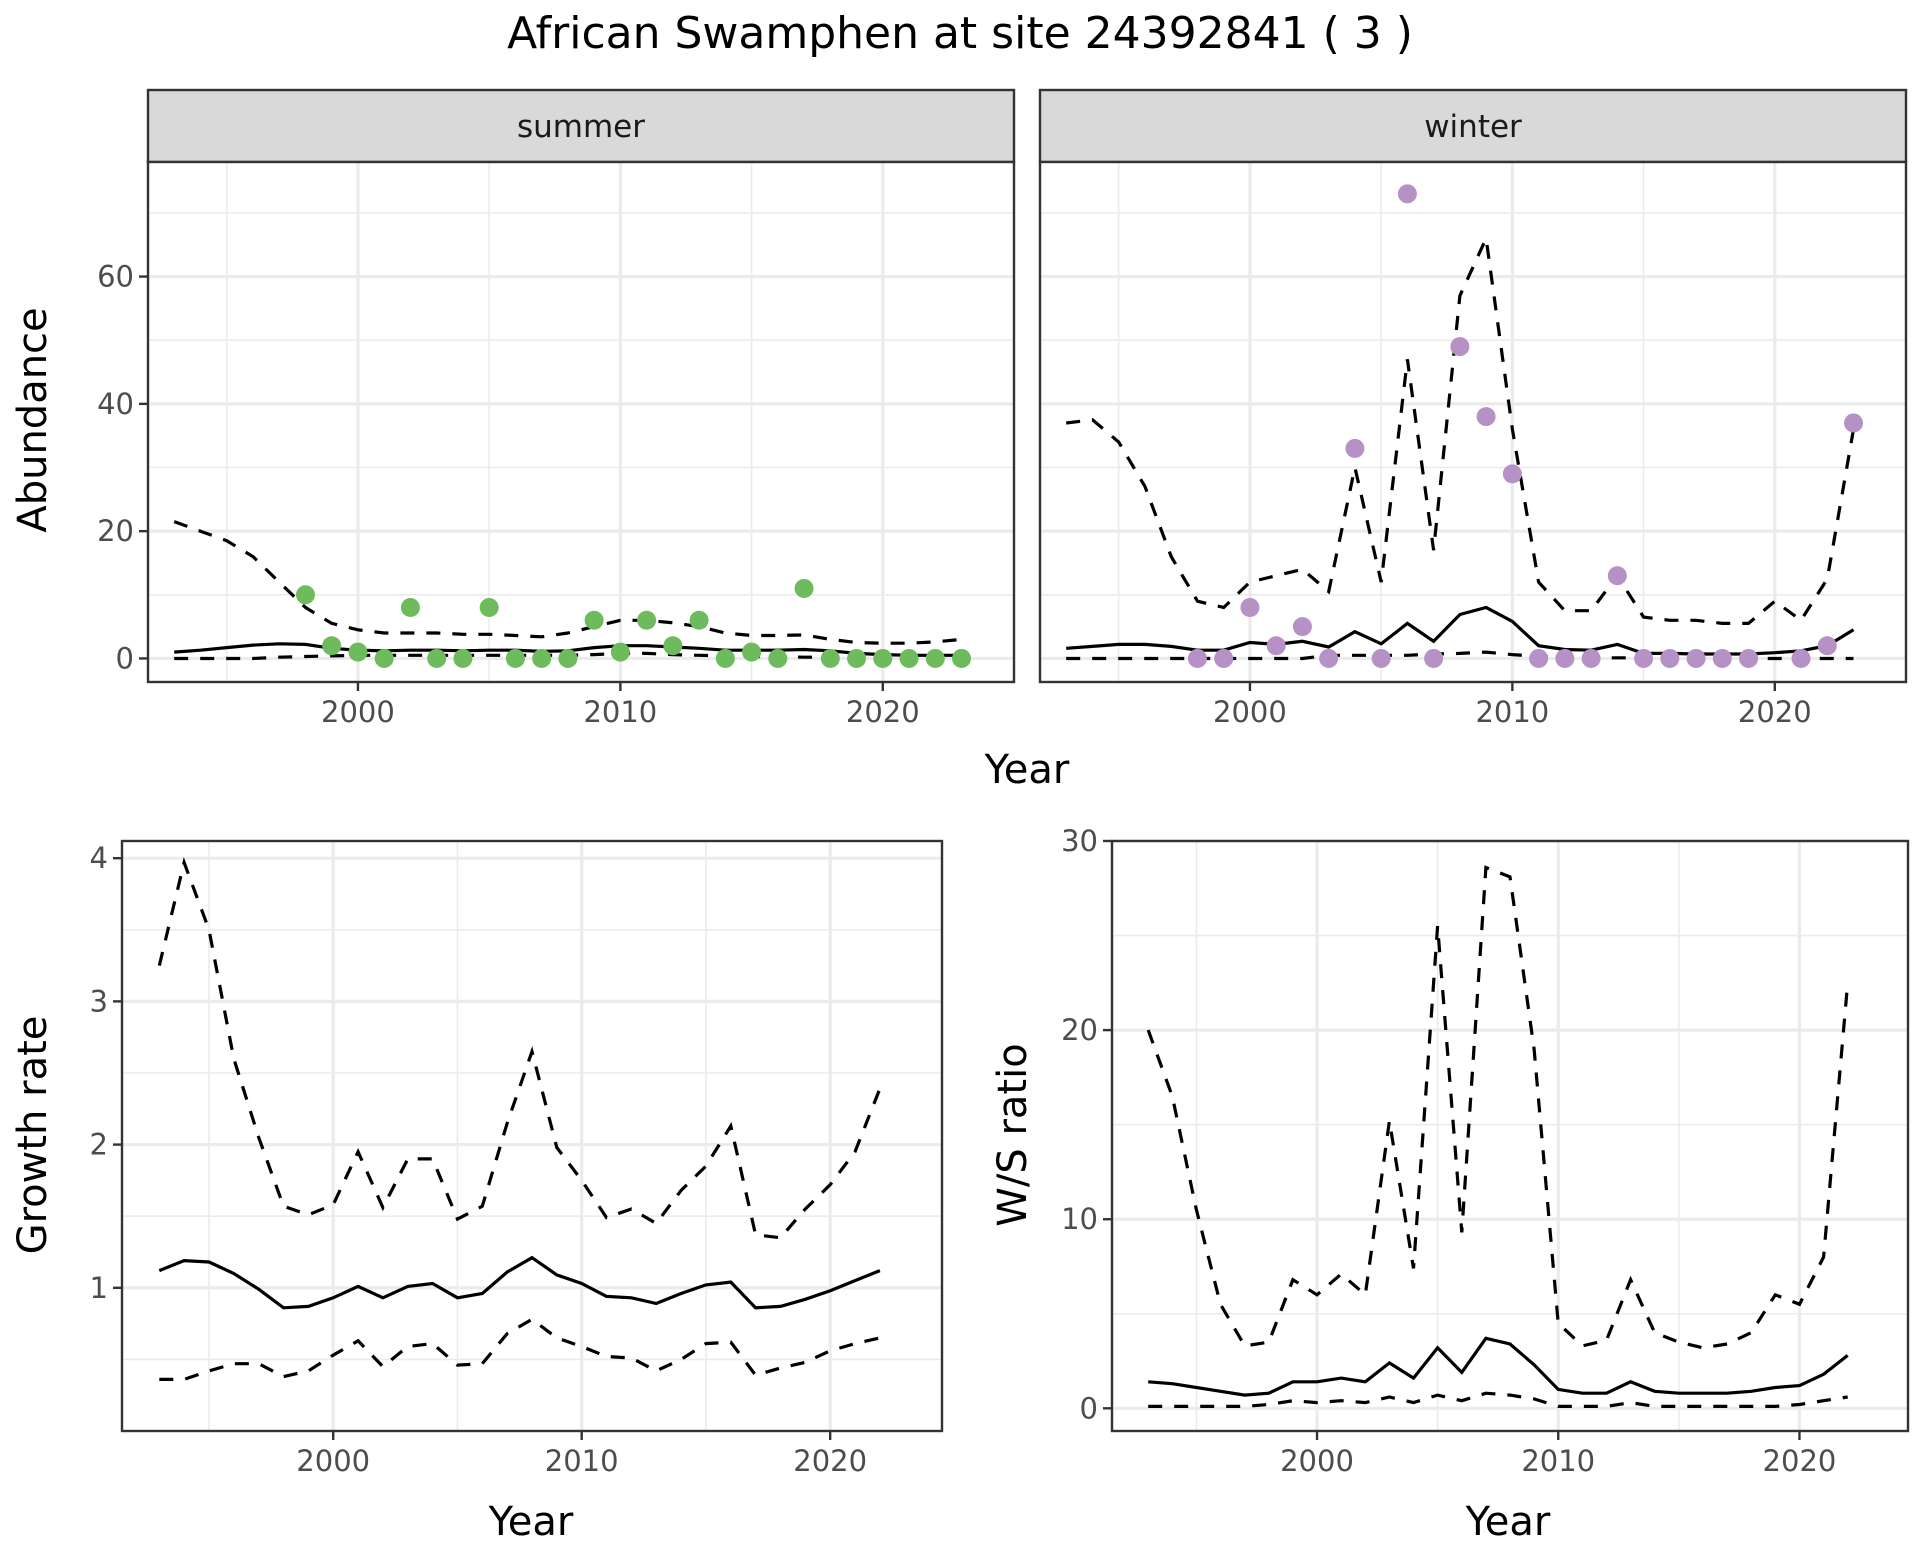 The image size is (1920, 1560). I want to click on y-tick-label: 3, so click(99, 1001).